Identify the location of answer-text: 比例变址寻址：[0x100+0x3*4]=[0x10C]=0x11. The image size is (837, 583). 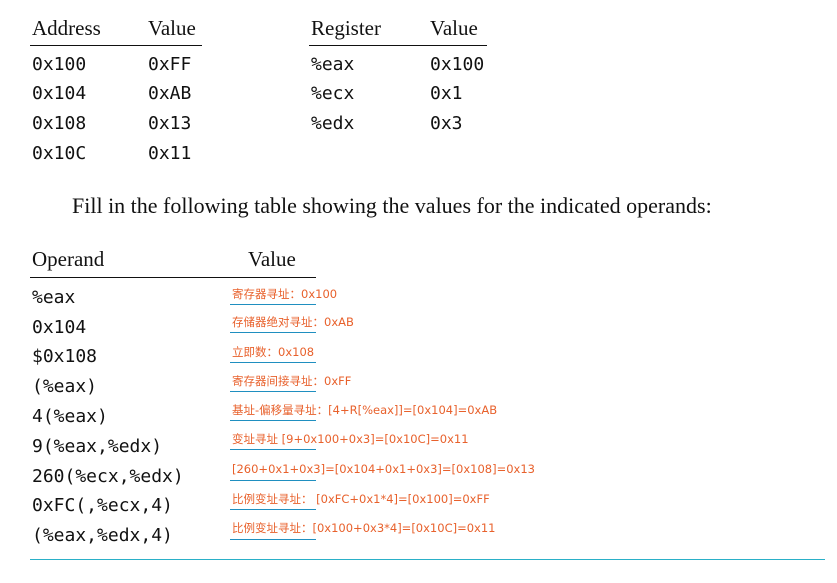
(364, 528).